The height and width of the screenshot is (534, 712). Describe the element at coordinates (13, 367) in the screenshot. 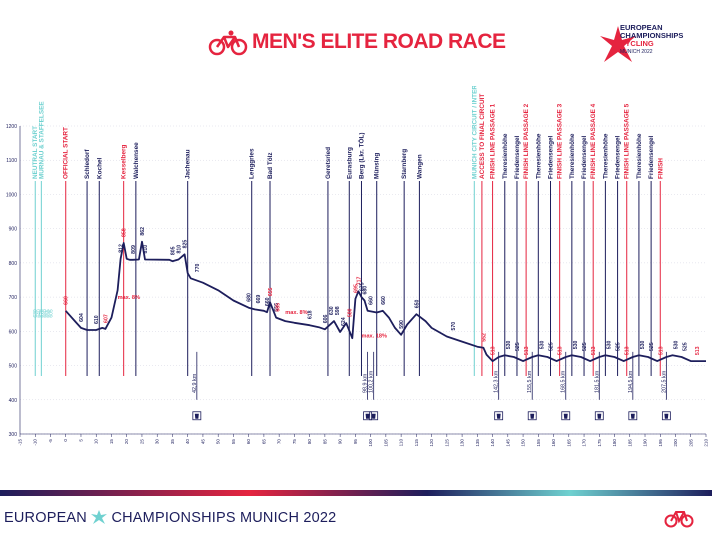

I see `y-tick-label: 500` at that location.